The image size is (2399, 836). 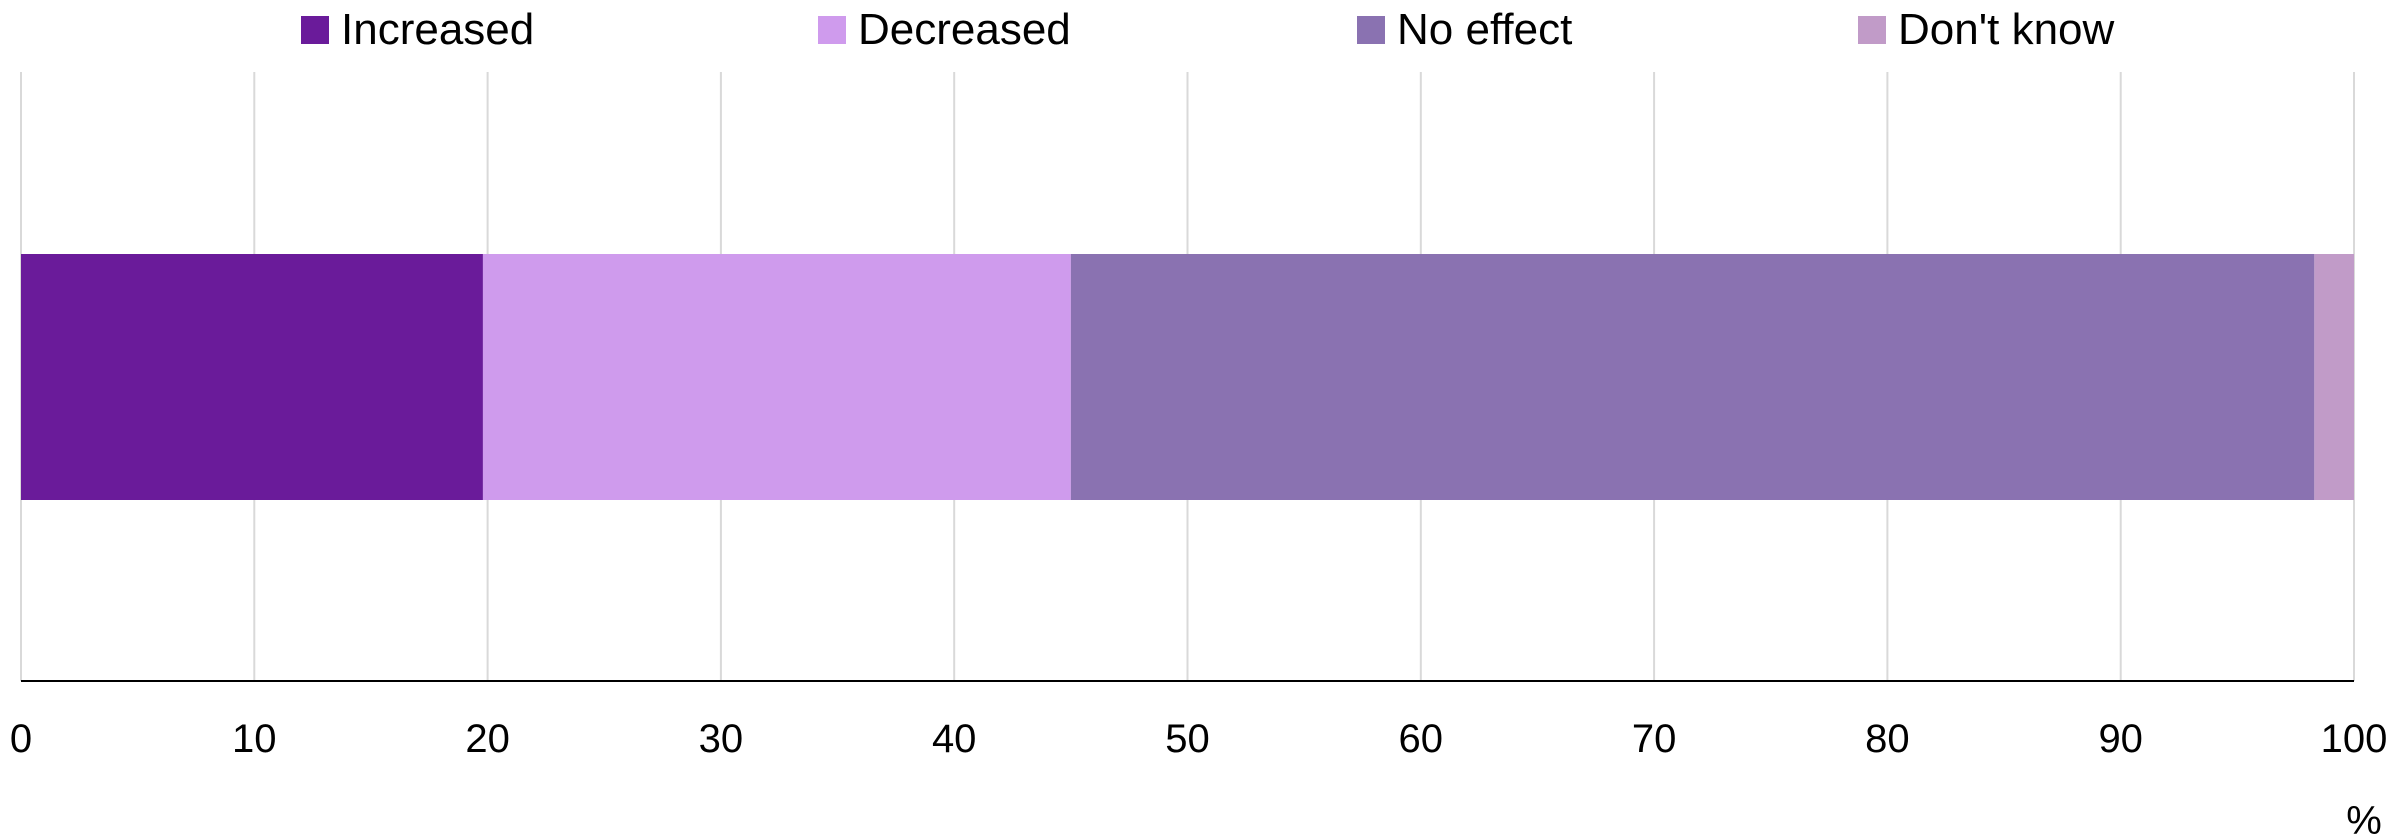 What do you see at coordinates (954, 739) in the screenshot?
I see `x-tick-label: 40` at bounding box center [954, 739].